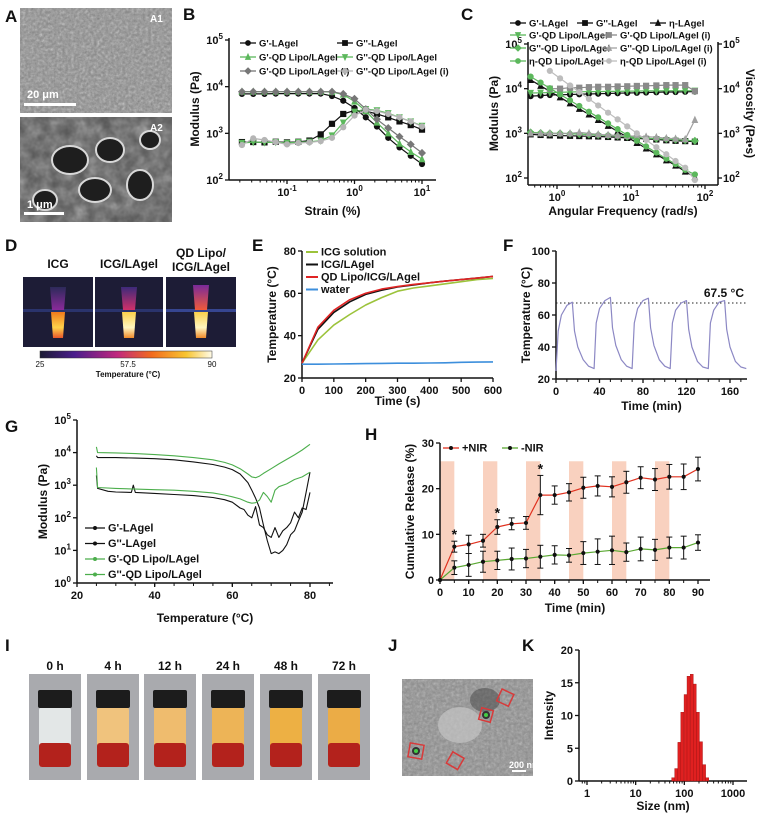 The image size is (759, 817). Describe the element at coordinates (567, 717) in the screenshot. I see `y-tick-label: 10` at that location.